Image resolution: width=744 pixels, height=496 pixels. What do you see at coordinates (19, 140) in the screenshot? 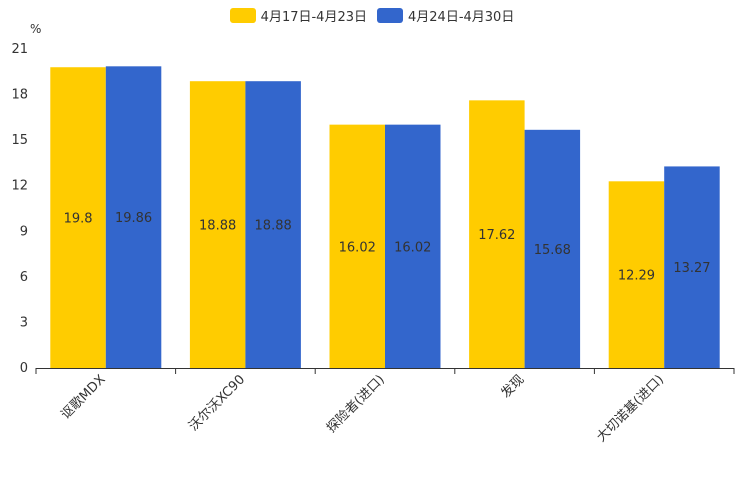
I see `y-tick-label: 15` at bounding box center [19, 140].